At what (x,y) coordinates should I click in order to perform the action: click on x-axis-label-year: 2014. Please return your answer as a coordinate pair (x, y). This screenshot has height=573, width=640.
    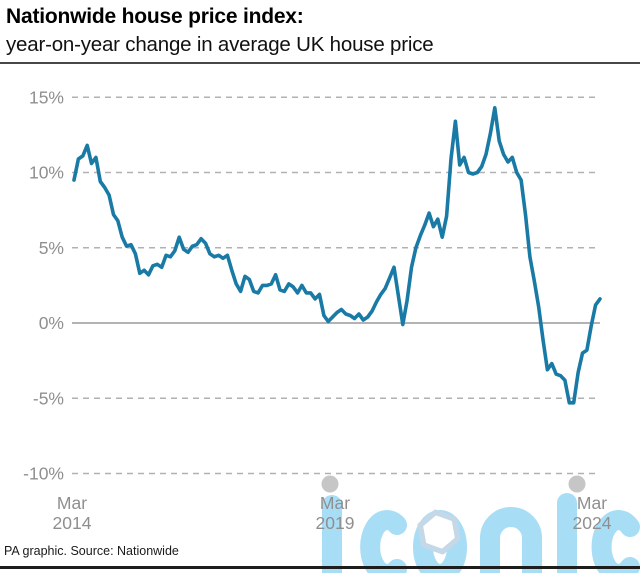
    Looking at the image, I should click on (72, 523).